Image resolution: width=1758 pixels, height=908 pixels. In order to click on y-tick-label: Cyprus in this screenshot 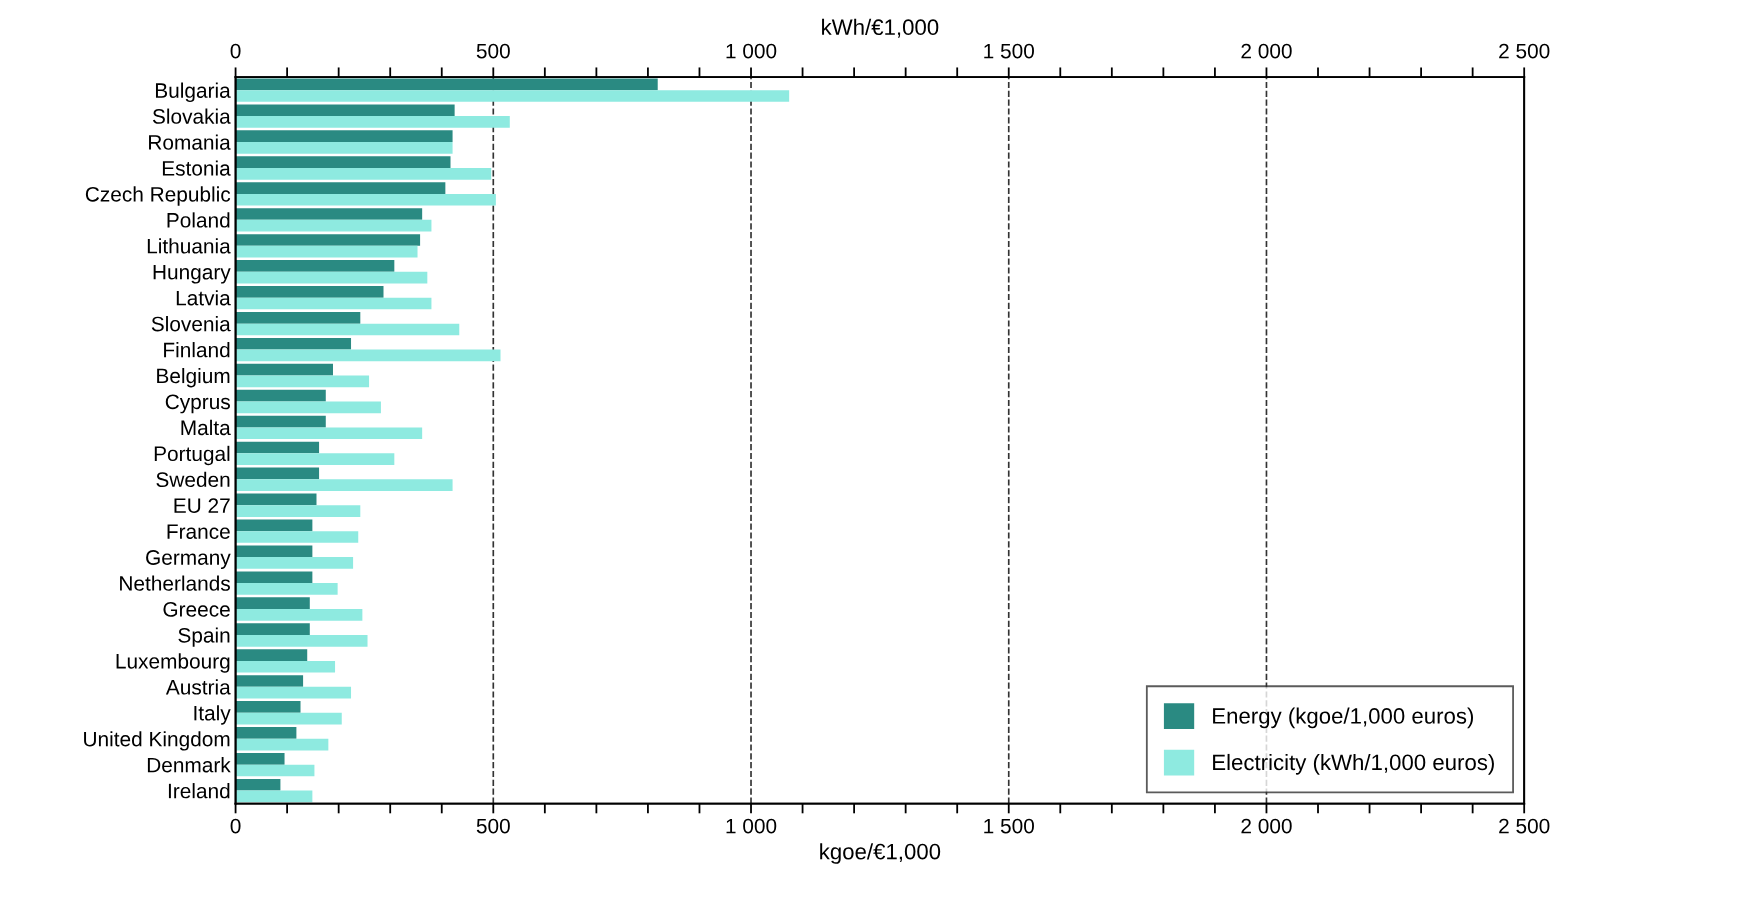, I will do `click(197, 404)`.